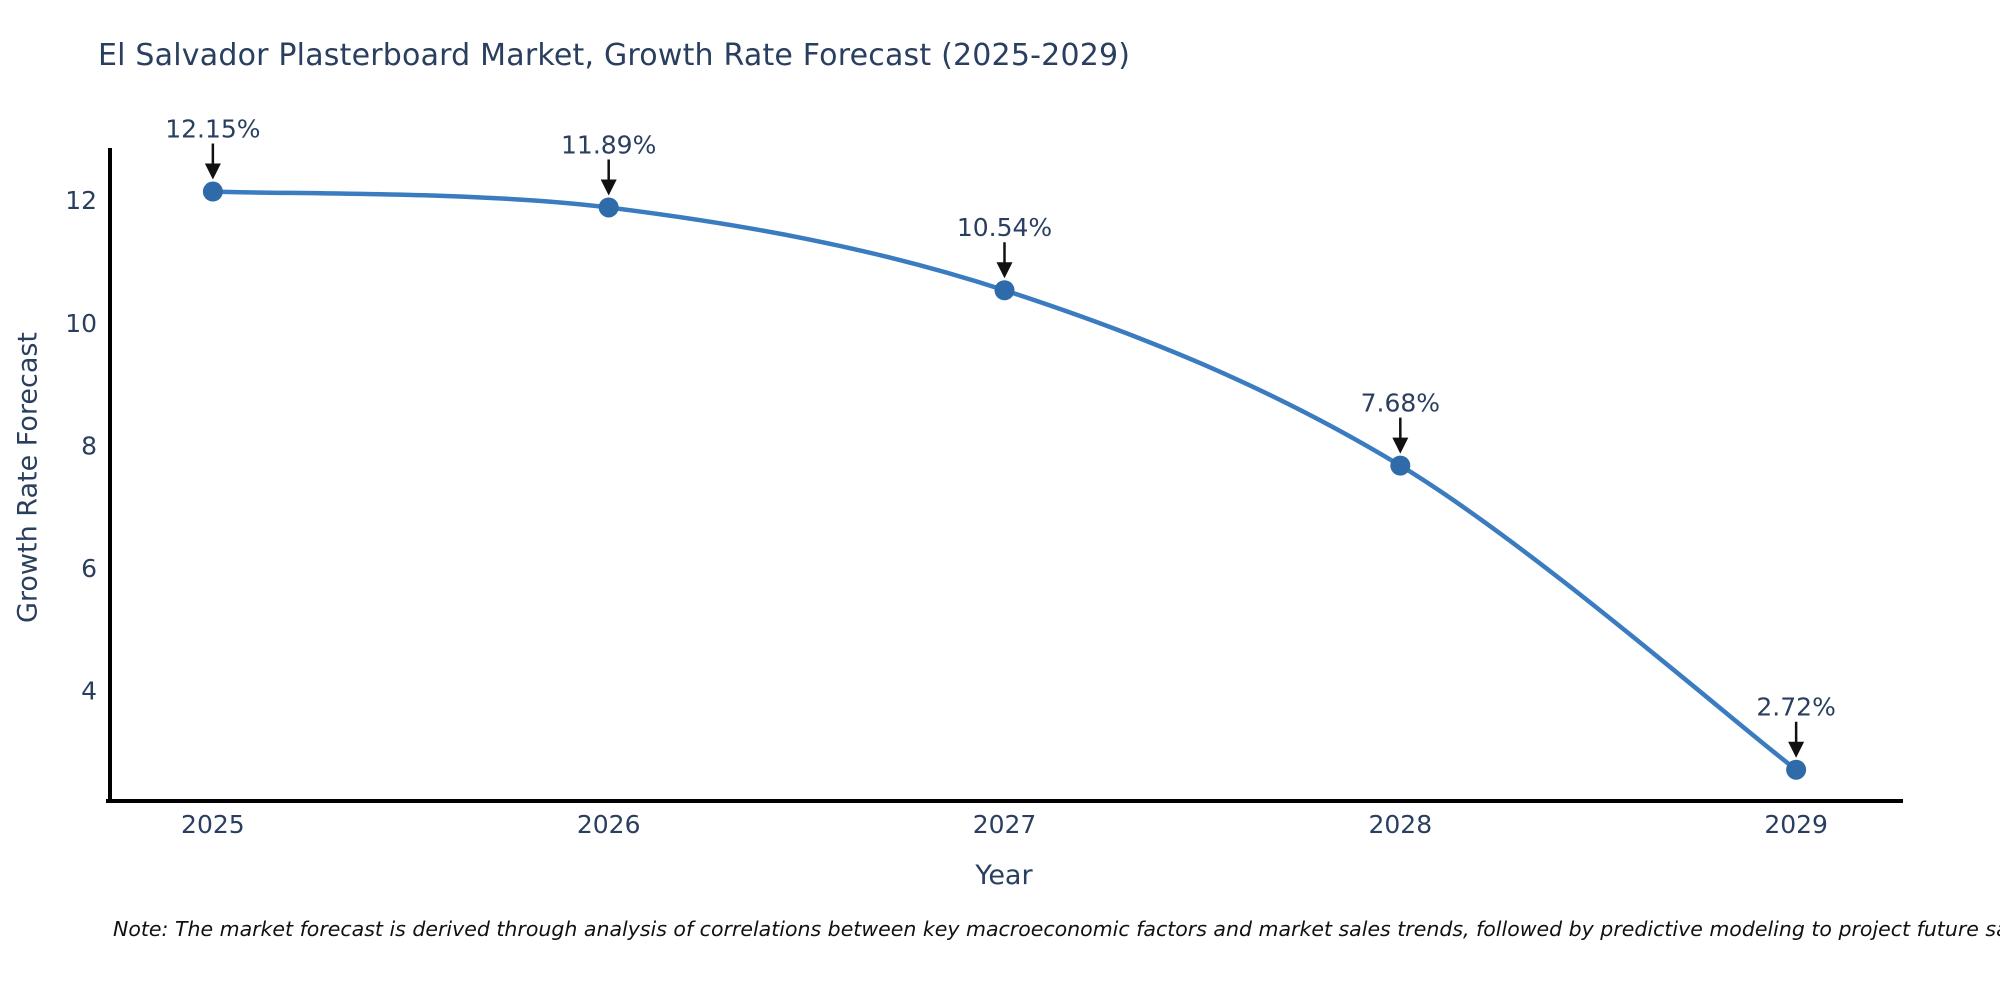 This screenshot has width=2000, height=1000. Describe the element at coordinates (608, 144) in the screenshot. I see `data-point-value-label: 11.89%` at that location.